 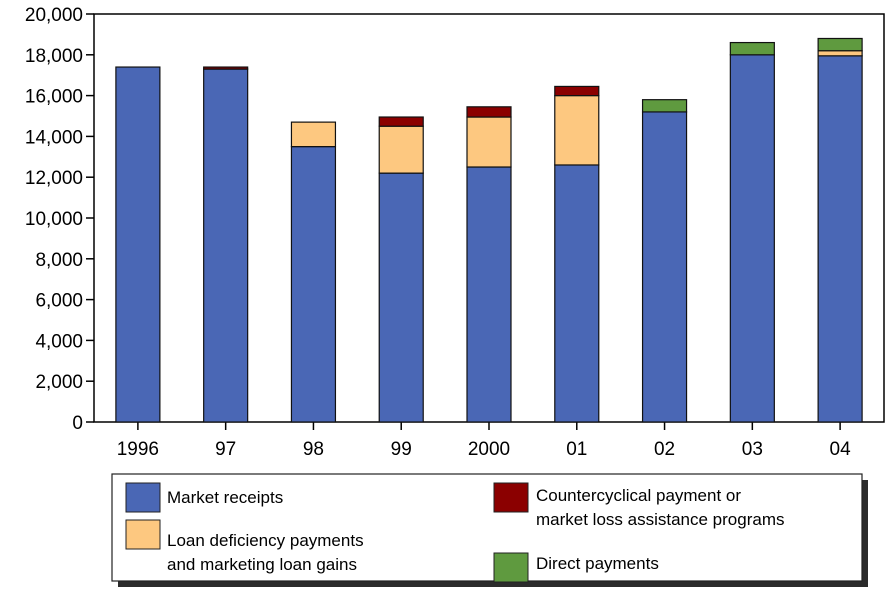 I want to click on x-tick-label: 04, so click(x=841, y=449).